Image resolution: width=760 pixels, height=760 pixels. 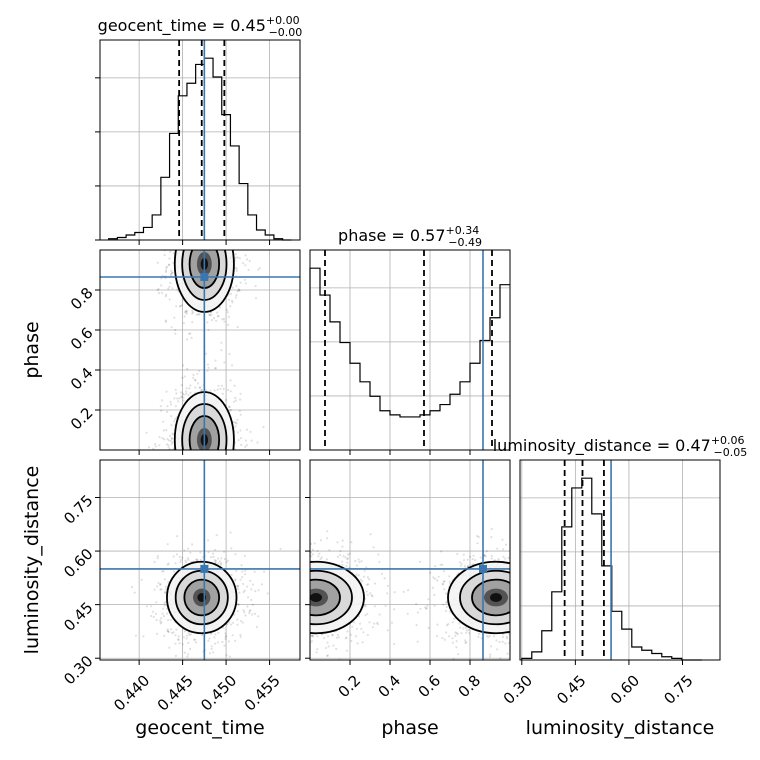 I want to click on scatter-panel-geocent_time-phase: 0.2 0.4 0.6 0.8, so click(x=184, y=352).